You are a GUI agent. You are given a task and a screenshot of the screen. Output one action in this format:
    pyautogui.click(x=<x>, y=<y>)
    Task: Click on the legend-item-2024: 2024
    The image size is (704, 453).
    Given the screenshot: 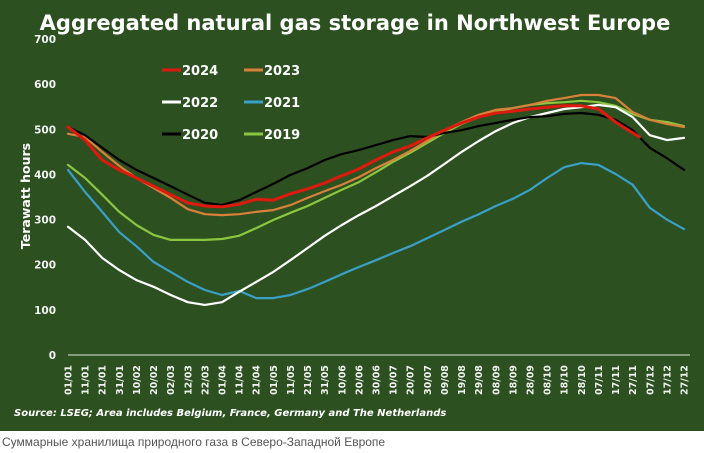 What is the action you would take?
    pyautogui.click(x=190, y=71)
    